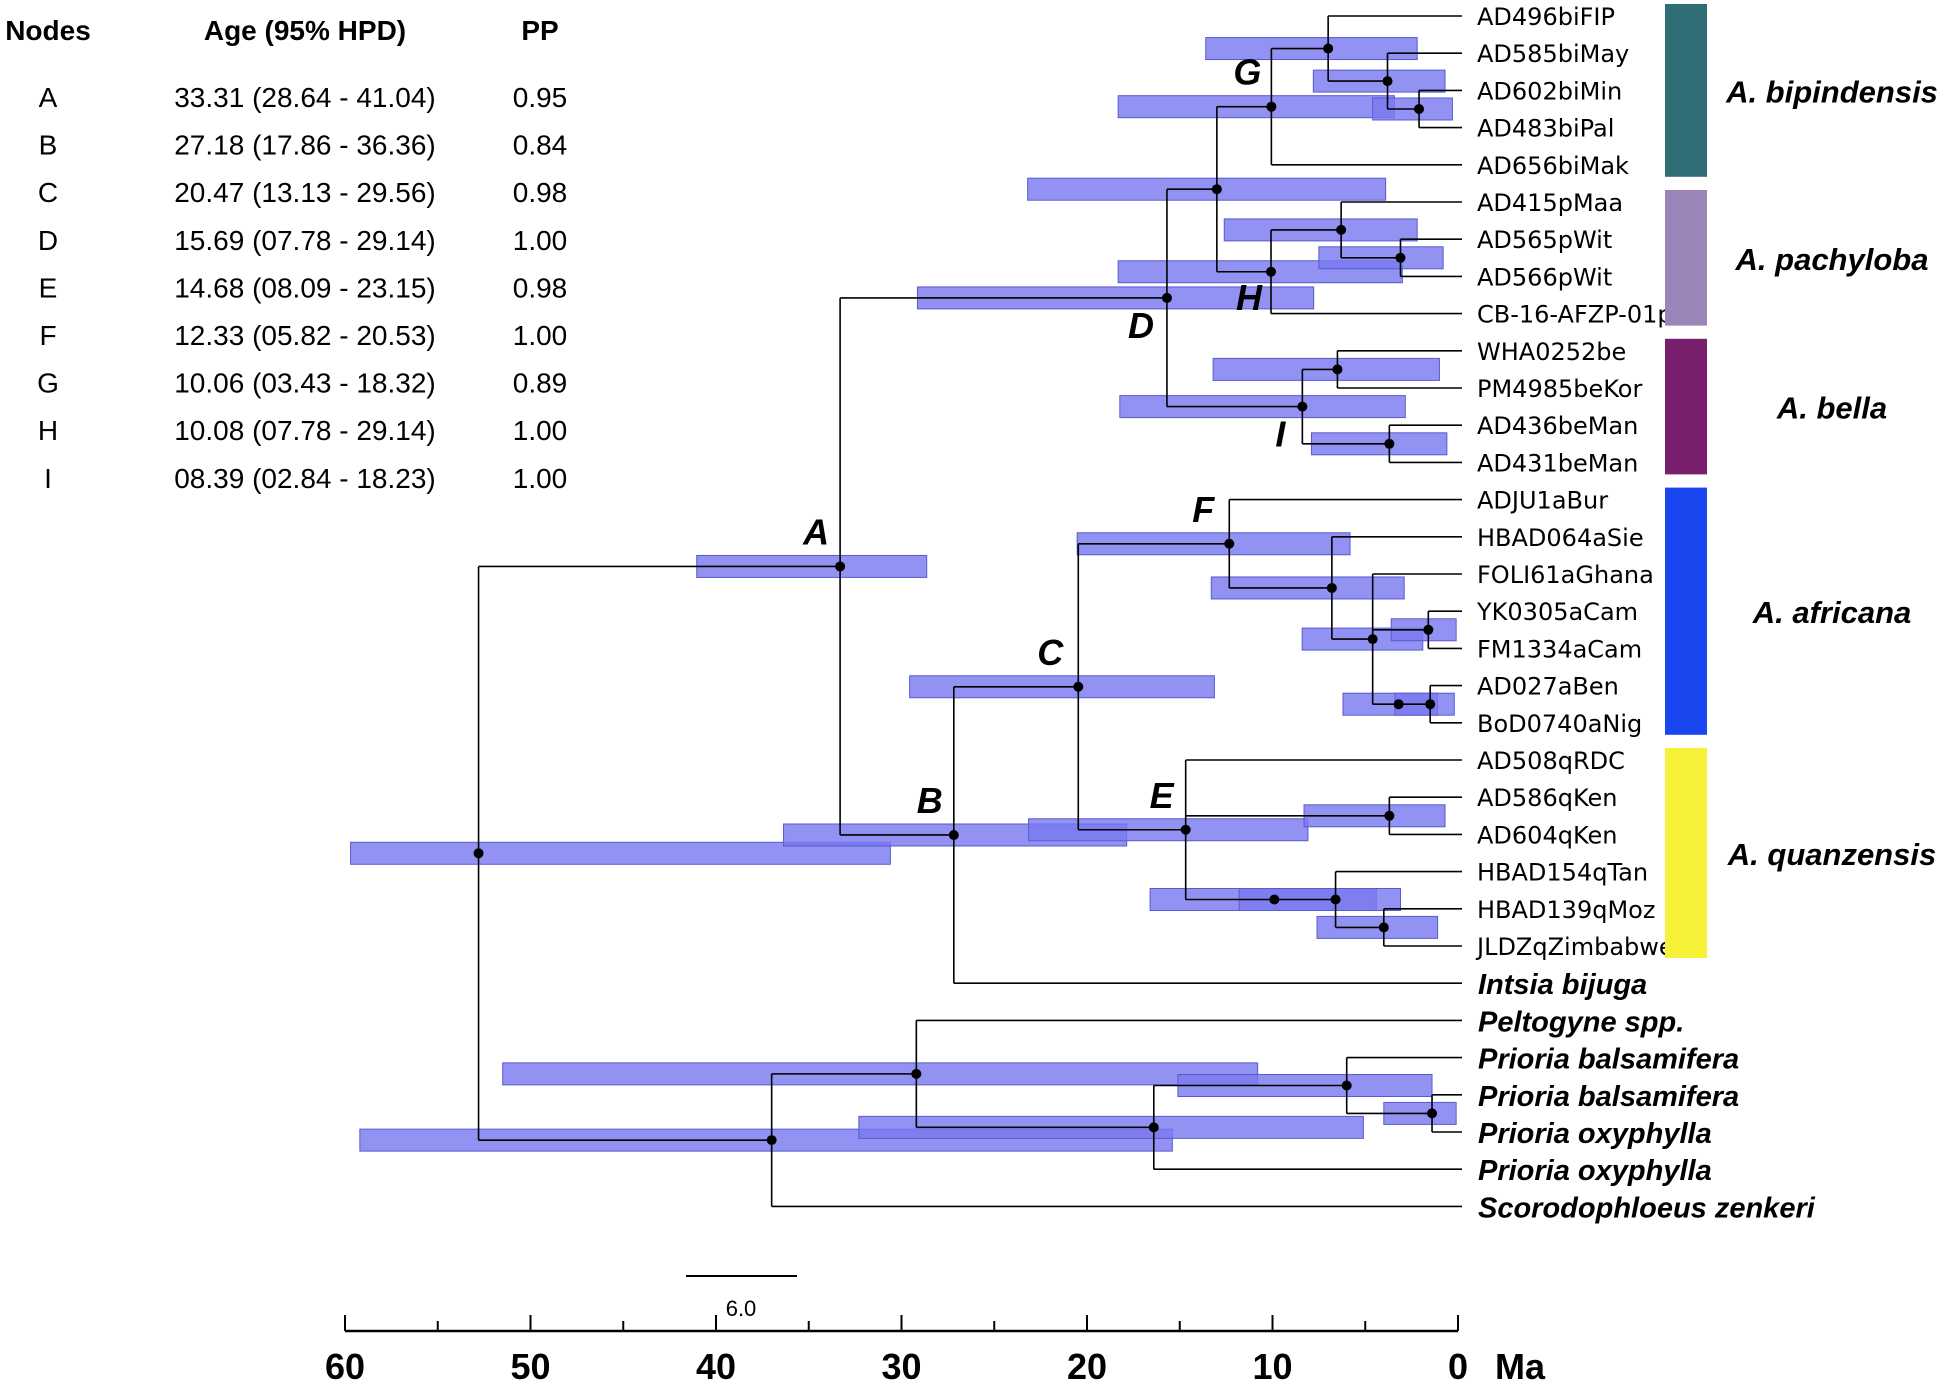  What do you see at coordinates (1247, 72) in the screenshot?
I see `node-label-G: G` at bounding box center [1247, 72].